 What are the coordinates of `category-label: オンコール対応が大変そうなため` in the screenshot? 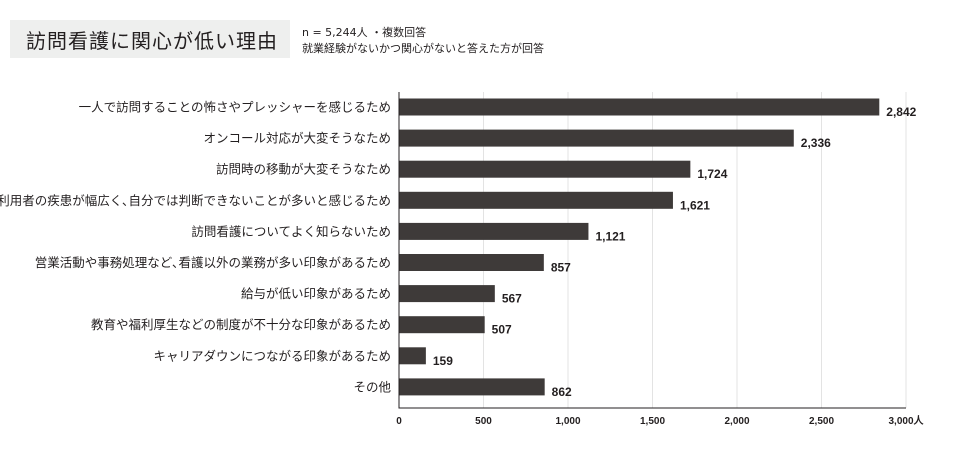 It's located at (297, 138).